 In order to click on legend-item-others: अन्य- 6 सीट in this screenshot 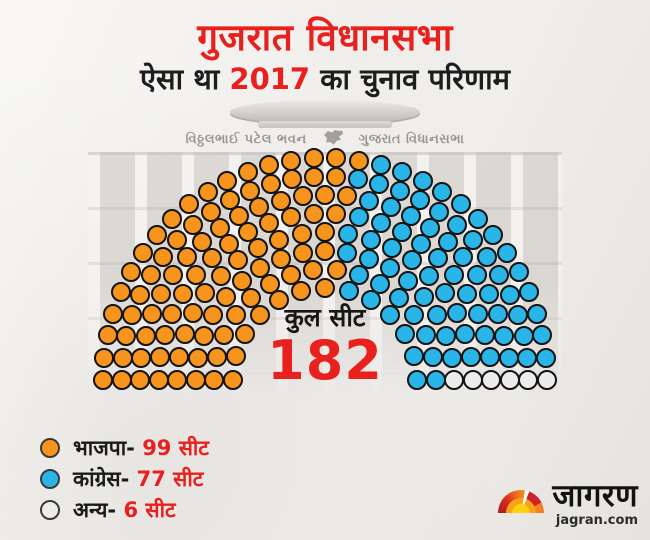, I will do `click(124, 510)`.